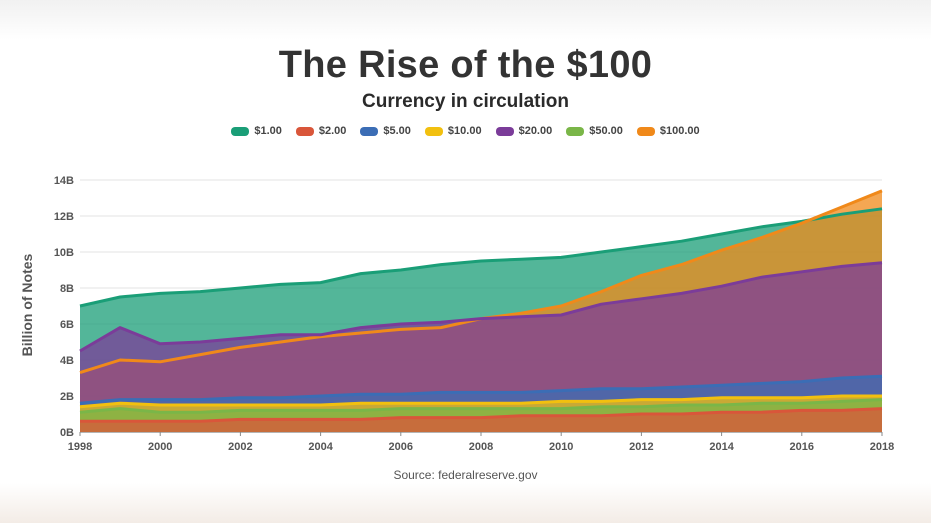 The image size is (931, 523). What do you see at coordinates (465, 65) in the screenshot?
I see `chart-title: The Rise of the $100` at bounding box center [465, 65].